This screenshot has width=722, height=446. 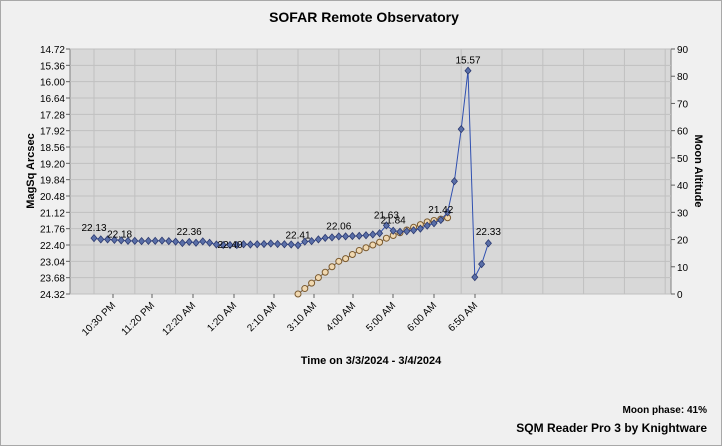 What do you see at coordinates (698, 171) in the screenshot?
I see `y-right-label: Moon Altitude` at bounding box center [698, 171].